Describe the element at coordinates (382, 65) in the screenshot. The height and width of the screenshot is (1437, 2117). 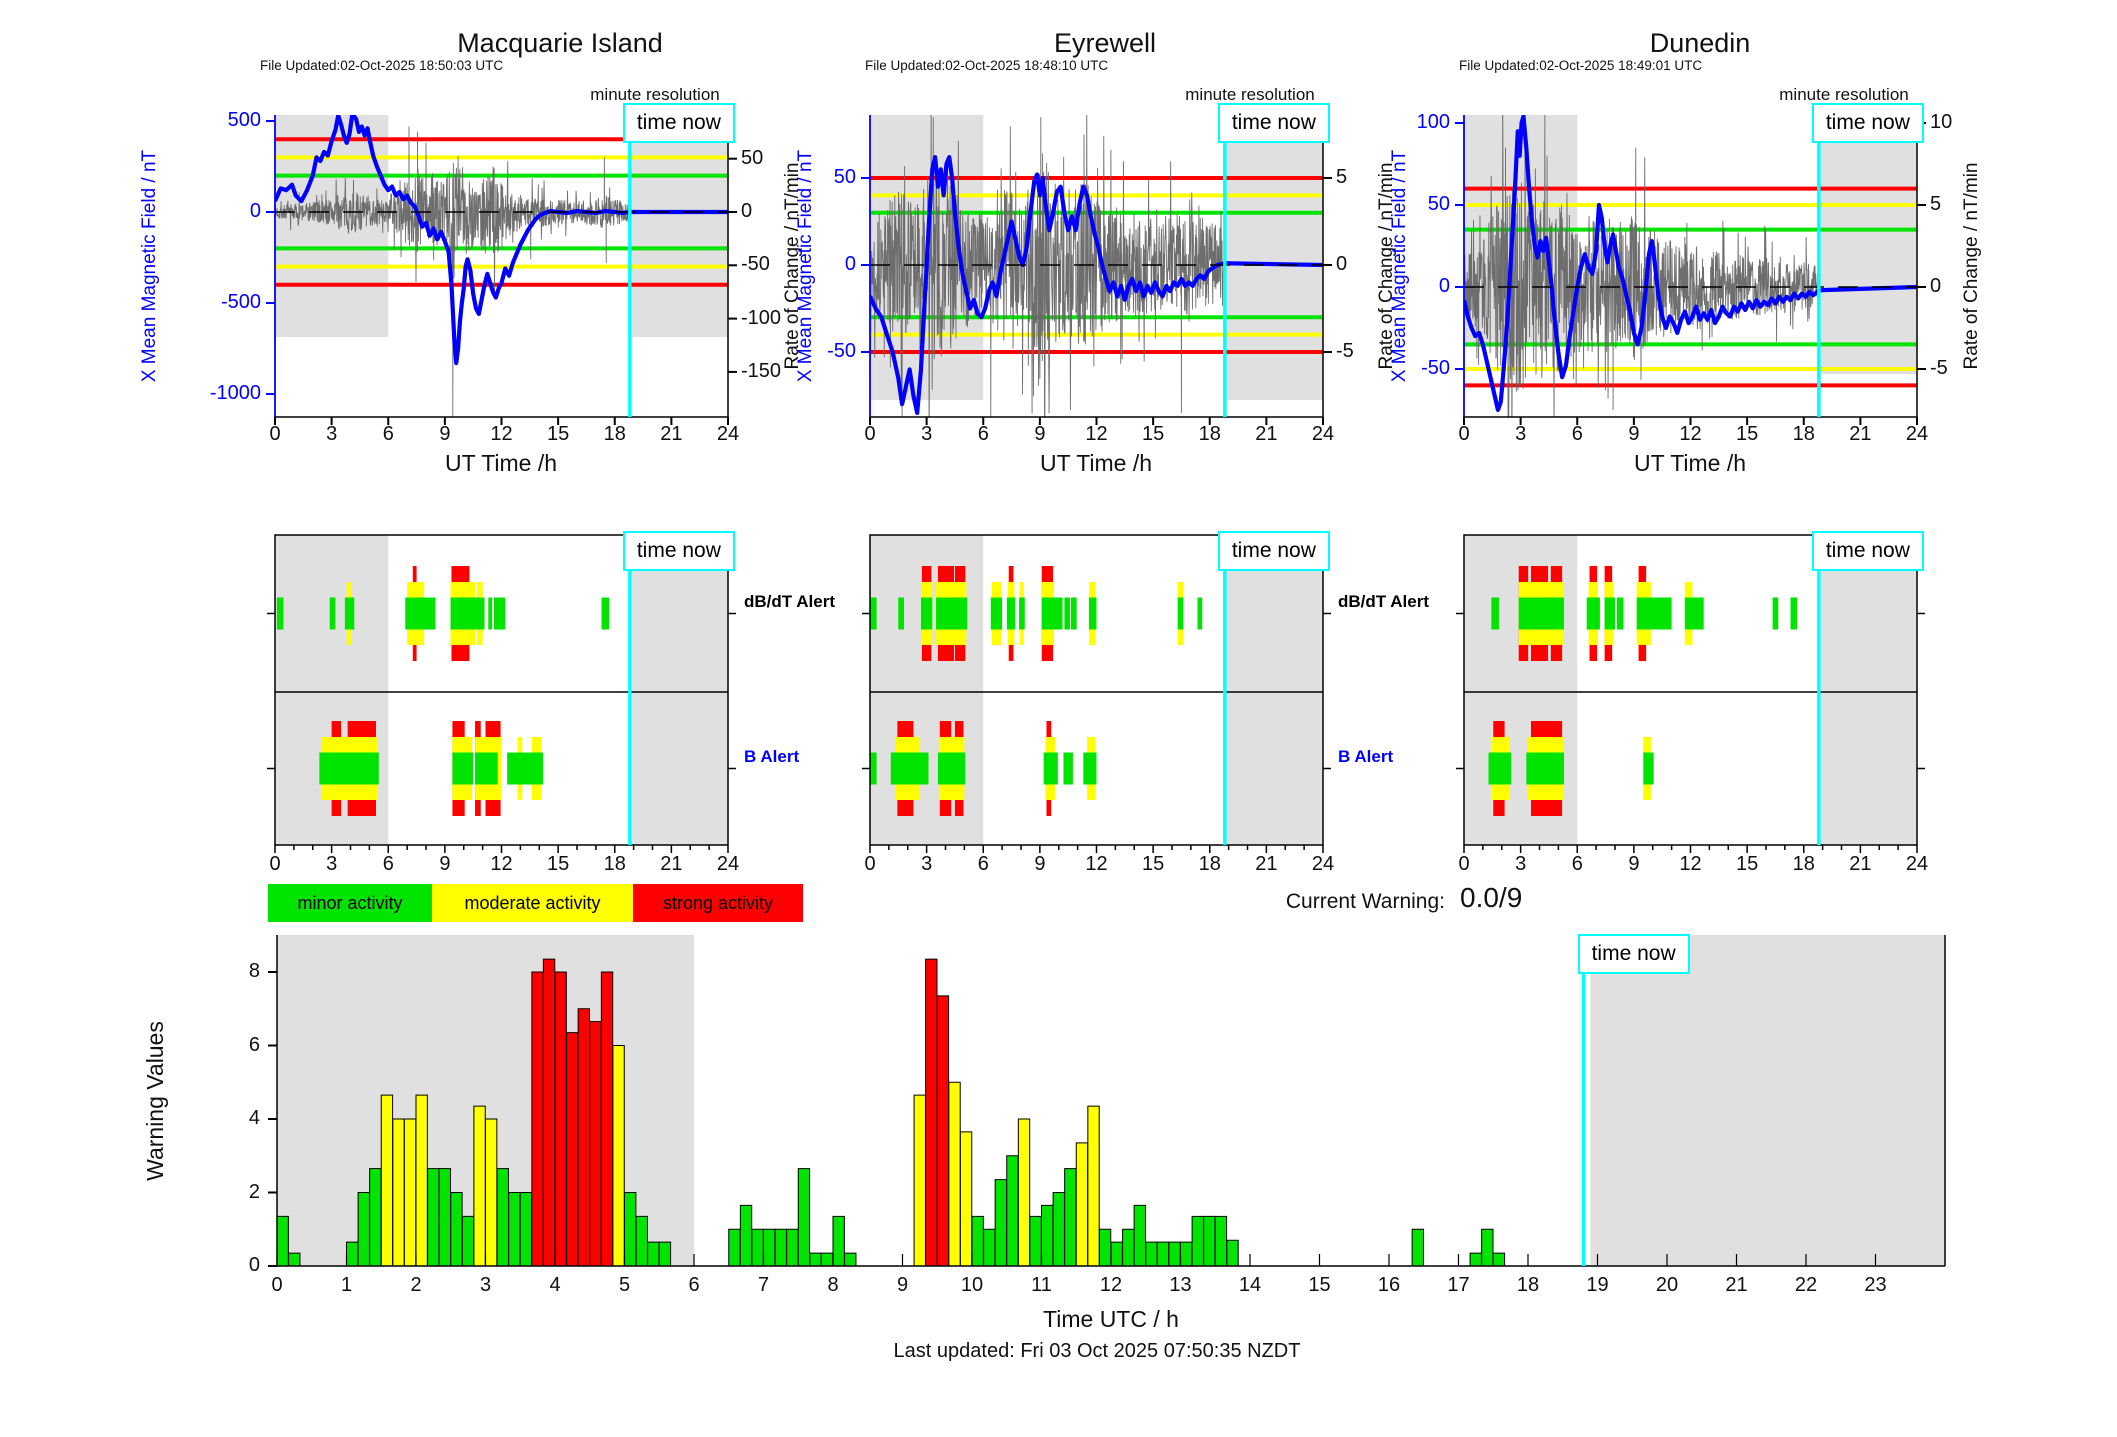
I see `file-updated-macquarie: File Updated:02-Oct-2025 18:50:03 UTC` at that location.